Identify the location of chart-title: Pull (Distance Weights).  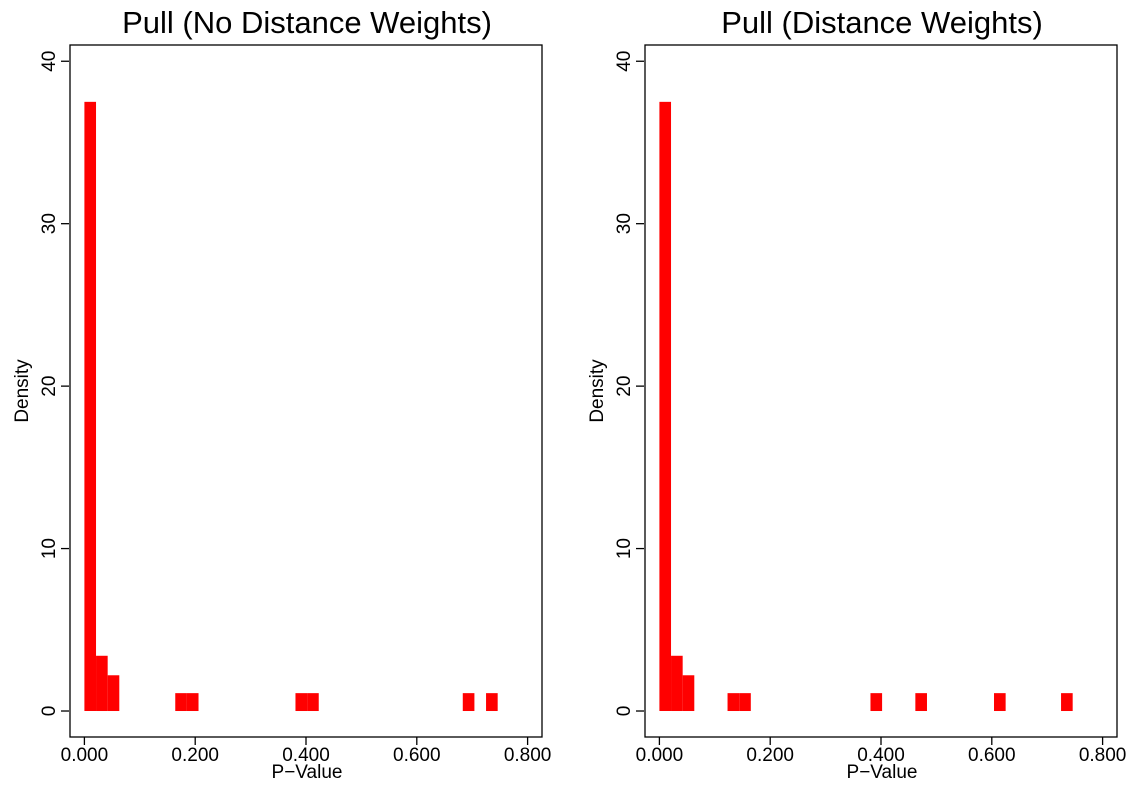
(882, 22).